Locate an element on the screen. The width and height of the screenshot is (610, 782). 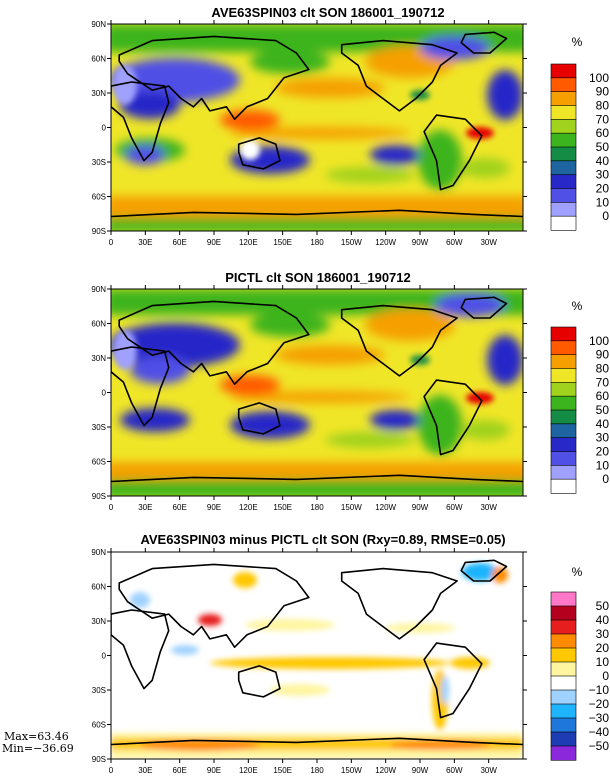
colorbar-level-label: −40 is located at coordinates (599, 732).